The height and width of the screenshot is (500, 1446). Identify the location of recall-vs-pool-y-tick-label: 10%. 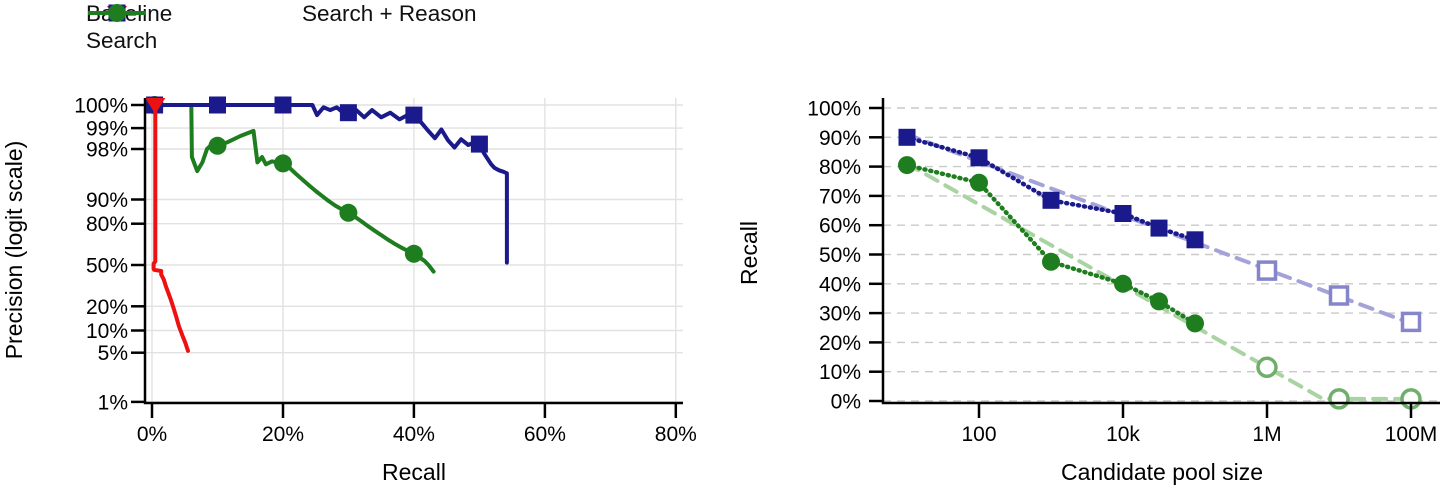
(840, 372).